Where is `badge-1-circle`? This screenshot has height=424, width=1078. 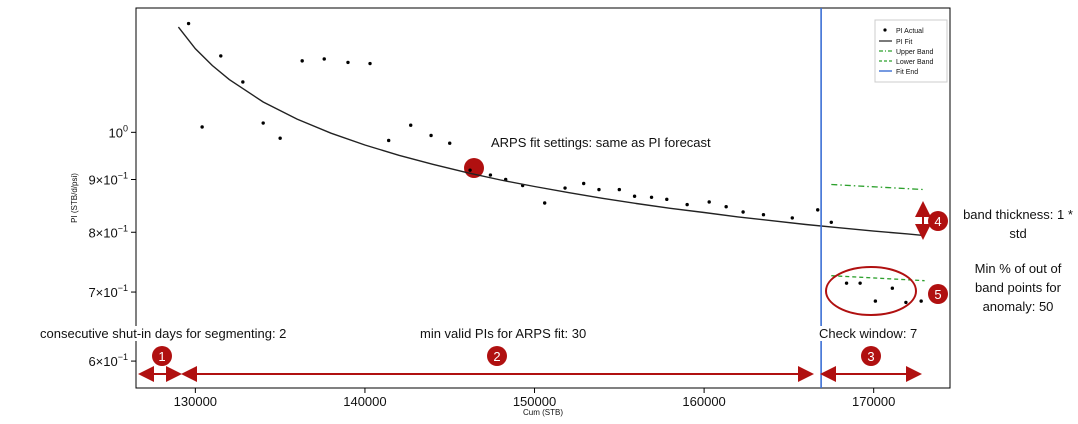
badge-1-circle is located at coordinates (162, 356).